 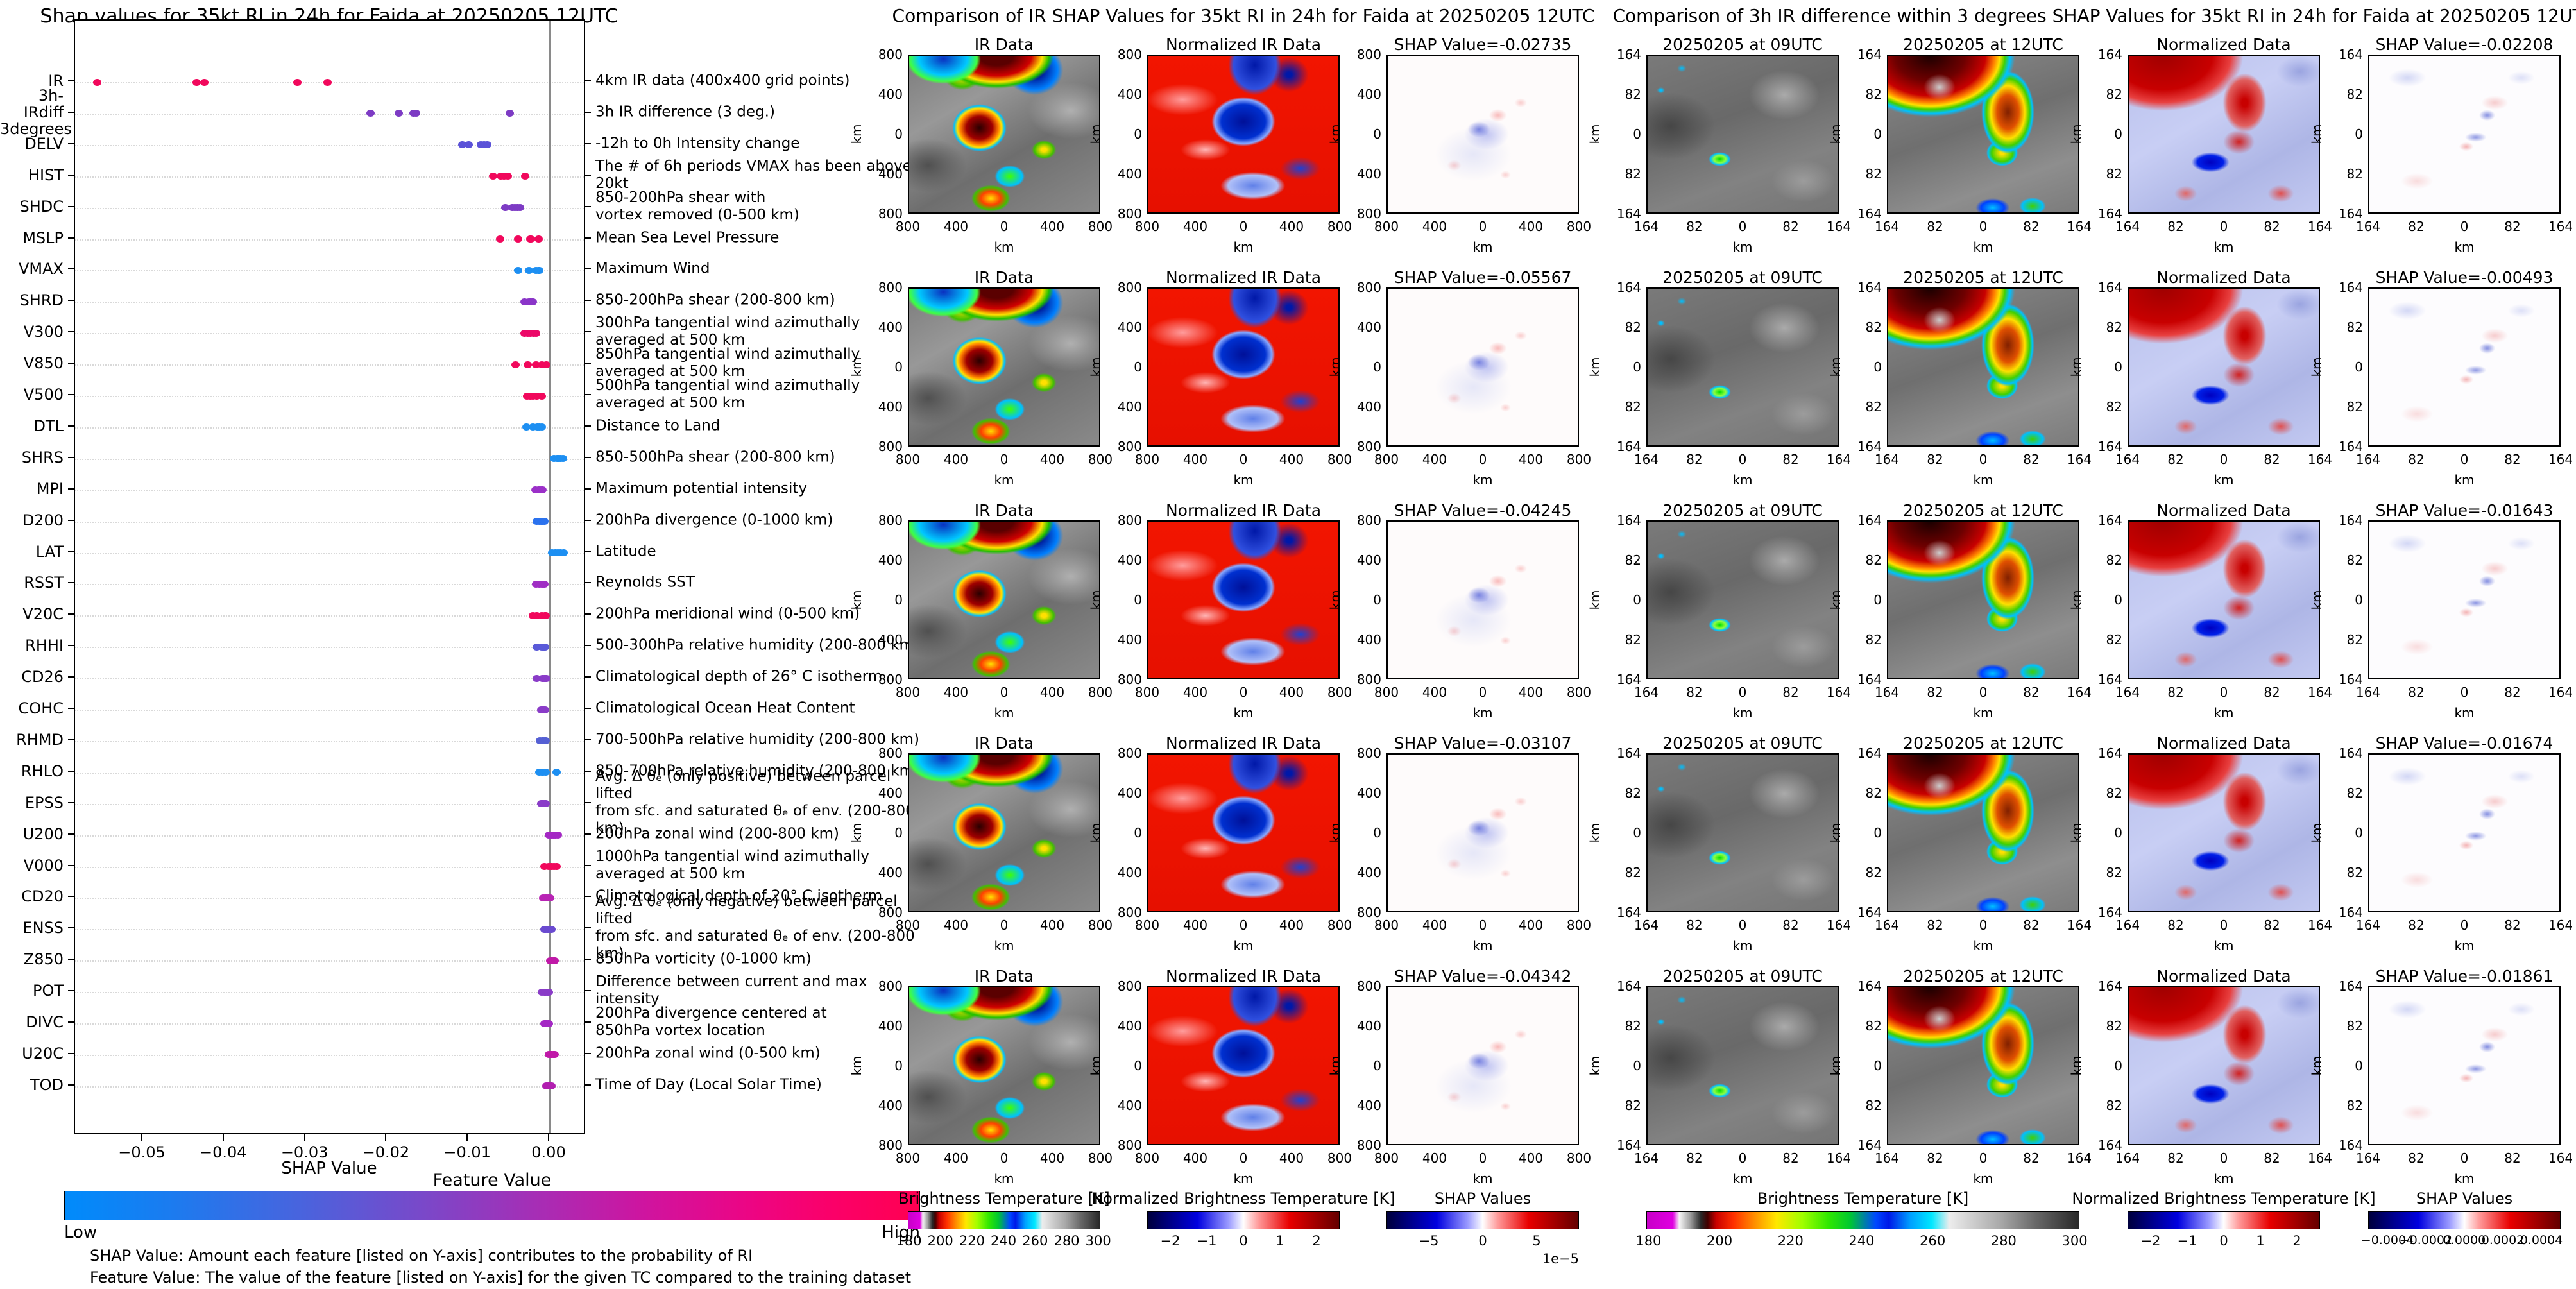 I want to click on feature-description: Time of Day (Local Solar Time), so click(x=708, y=1084).